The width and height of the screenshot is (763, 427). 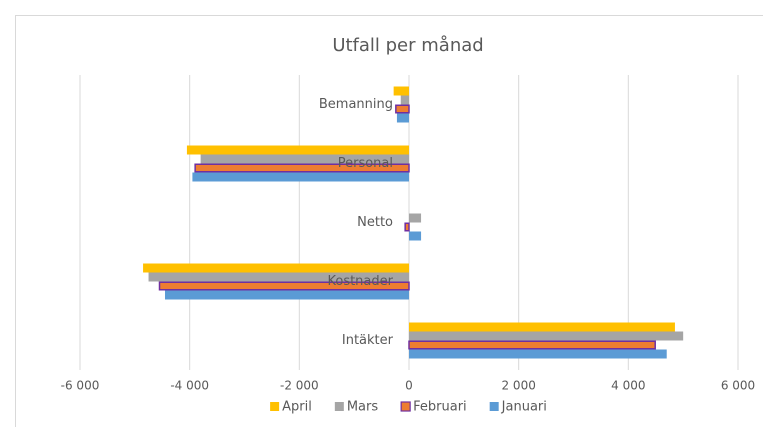 I want to click on chart-title: Utfall per månad, so click(x=407, y=45).